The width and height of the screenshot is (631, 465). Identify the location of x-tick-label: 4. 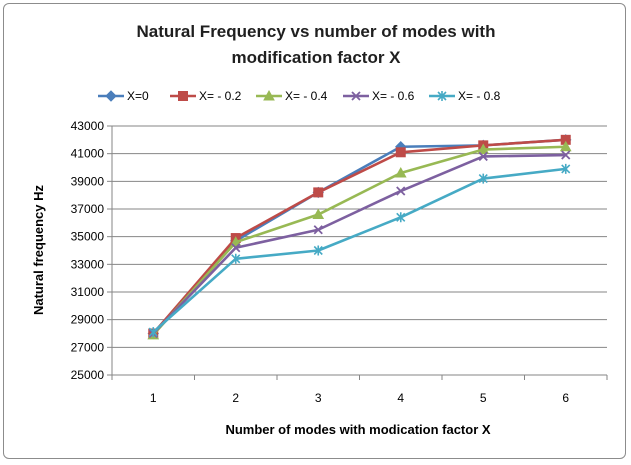
(400, 398).